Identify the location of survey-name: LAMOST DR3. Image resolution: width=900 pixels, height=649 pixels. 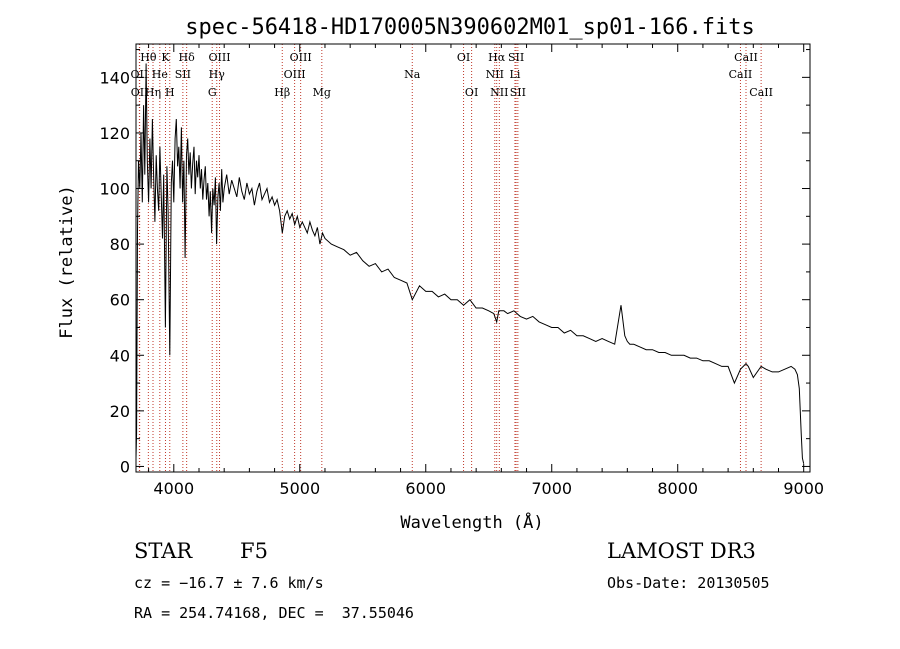
(681, 551).